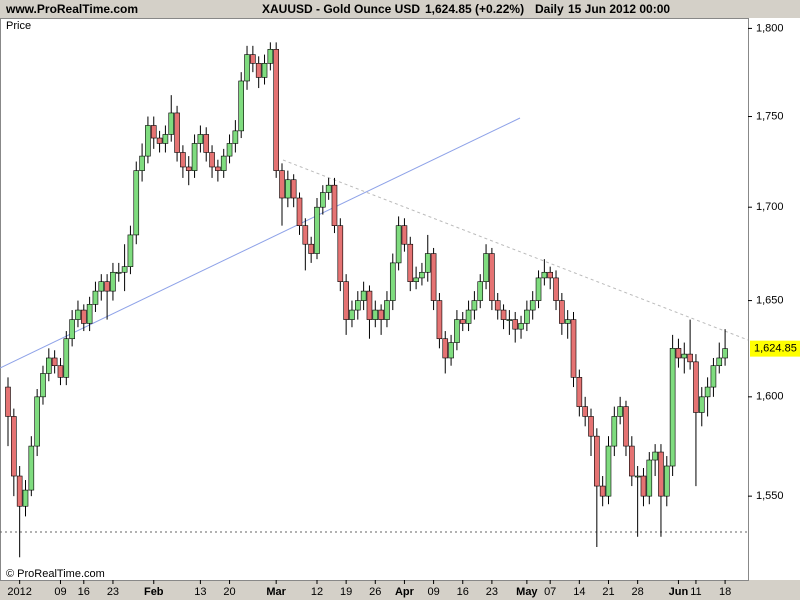 The width and height of the screenshot is (800, 600). Describe the element at coordinates (695, 592) in the screenshot. I see `x-tick-label: 11` at that location.